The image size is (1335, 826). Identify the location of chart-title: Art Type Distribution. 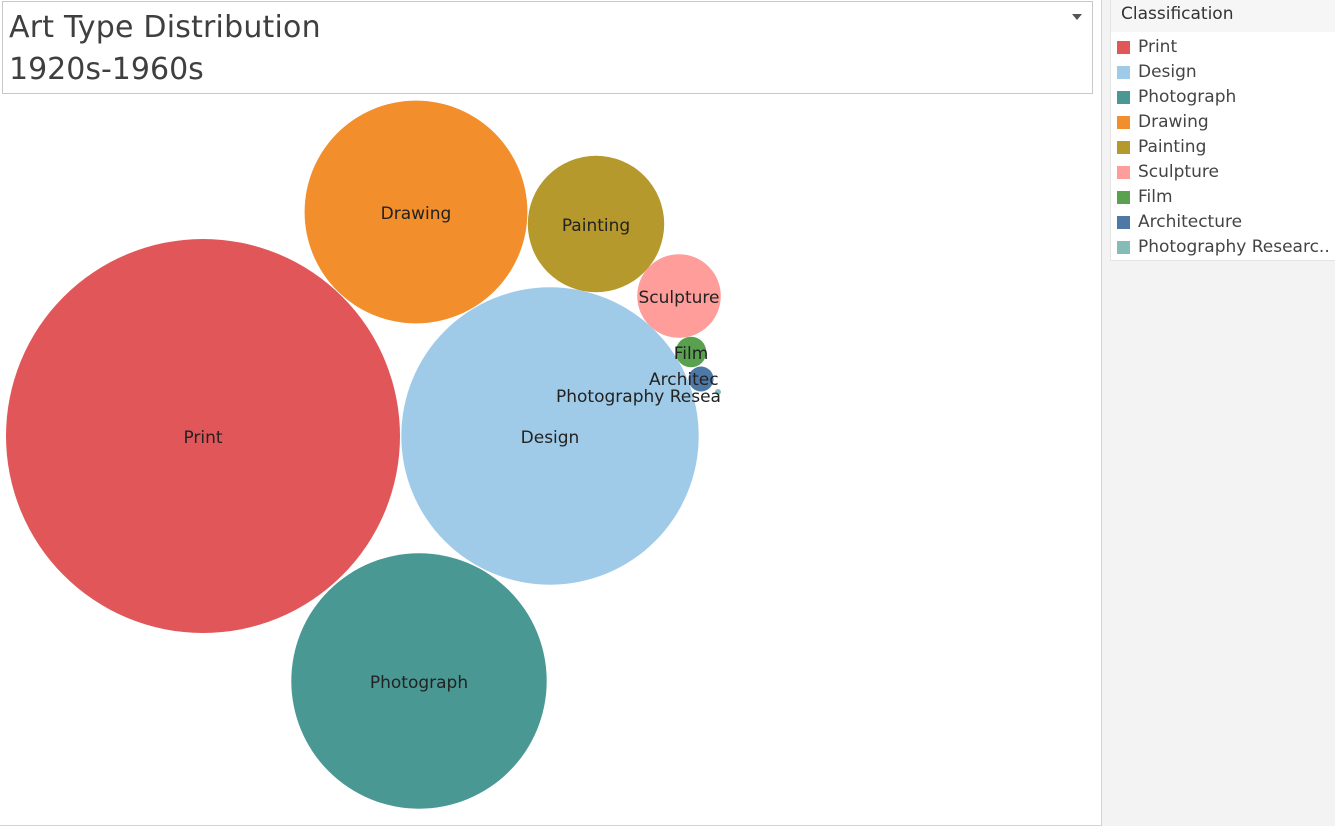
(165, 27).